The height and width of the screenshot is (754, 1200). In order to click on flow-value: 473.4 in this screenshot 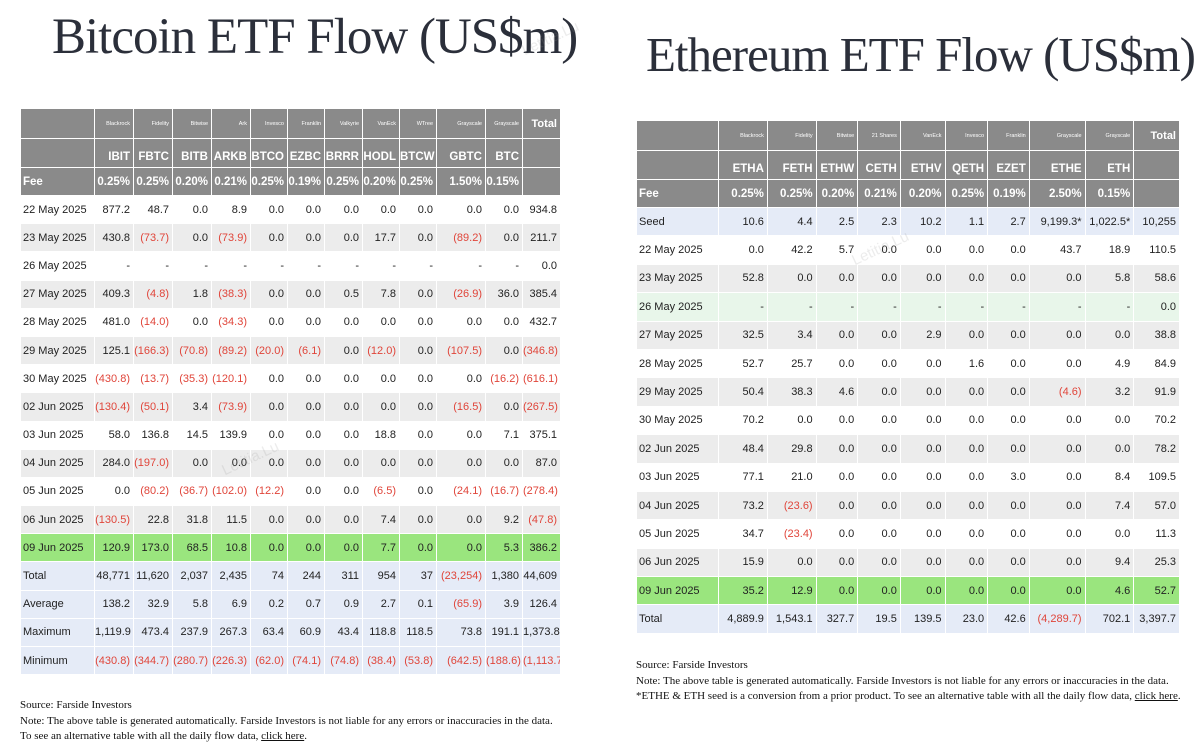, I will do `click(153, 632)`.